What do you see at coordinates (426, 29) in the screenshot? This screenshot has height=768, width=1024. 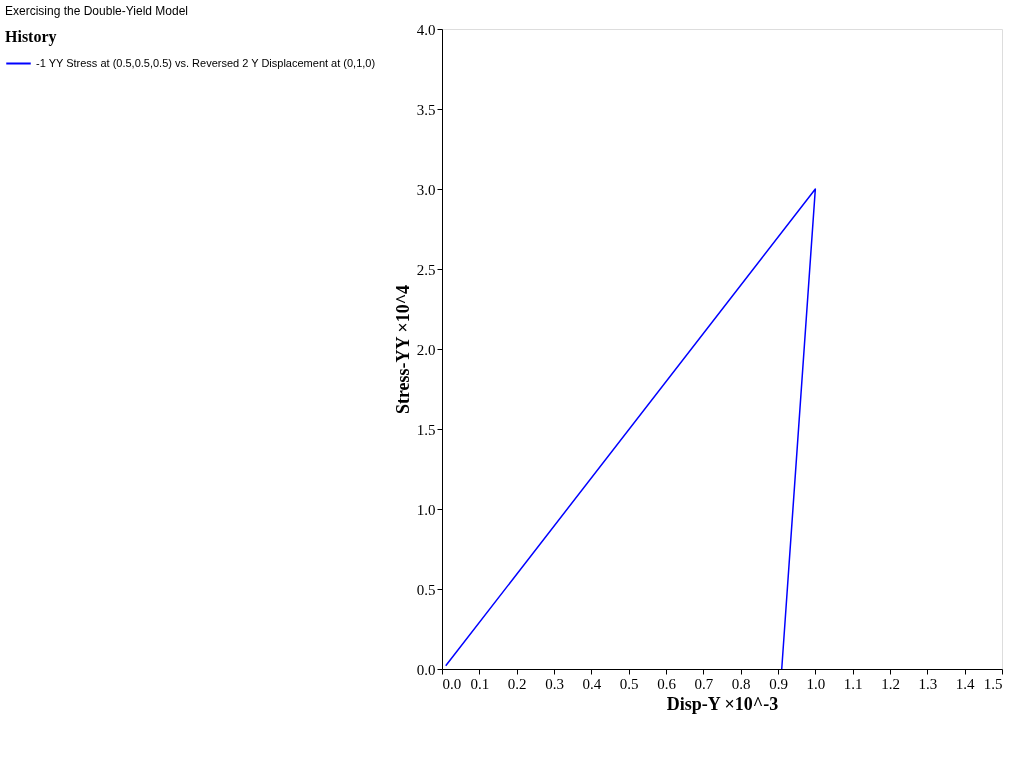 I see `y-tick-label: 4.0` at bounding box center [426, 29].